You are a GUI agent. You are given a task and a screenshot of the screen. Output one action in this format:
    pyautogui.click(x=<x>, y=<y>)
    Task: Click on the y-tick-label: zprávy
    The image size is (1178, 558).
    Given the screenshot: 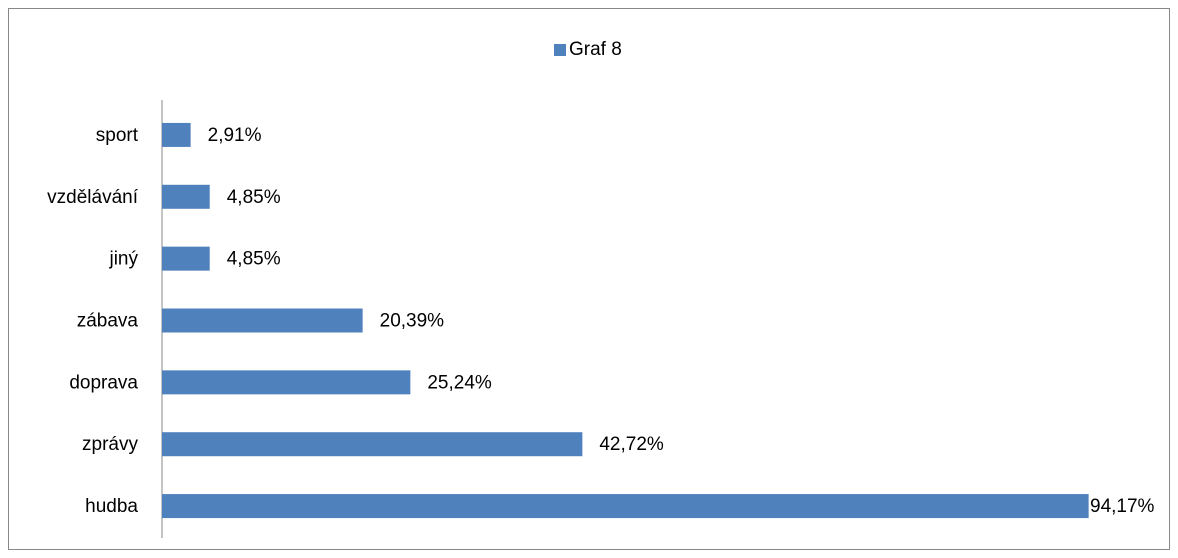 What is the action you would take?
    pyautogui.click(x=110, y=444)
    